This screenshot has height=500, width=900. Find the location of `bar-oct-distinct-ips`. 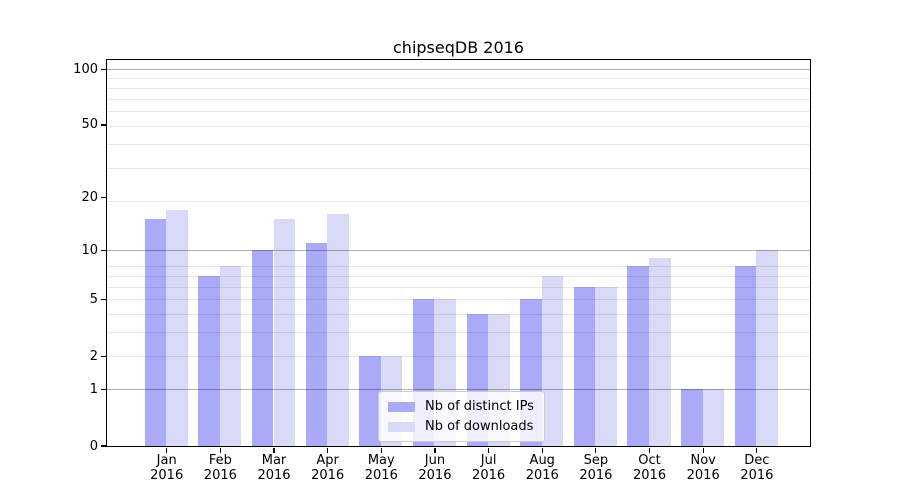

bar-oct-distinct-ips is located at coordinates (638, 356).